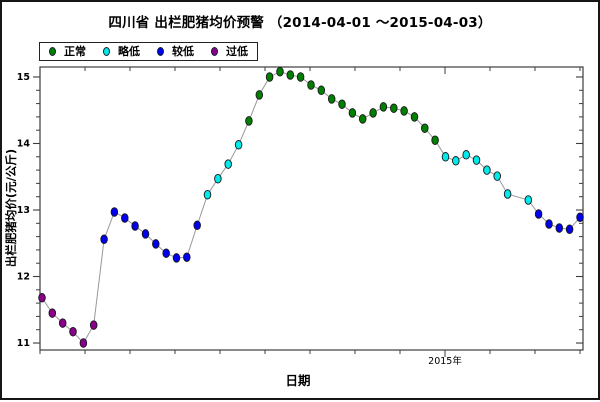 This screenshot has width=600, height=402. Describe the element at coordinates (148, 51) in the screenshot. I see `legend: 正常 略低 较低 过低` at that location.